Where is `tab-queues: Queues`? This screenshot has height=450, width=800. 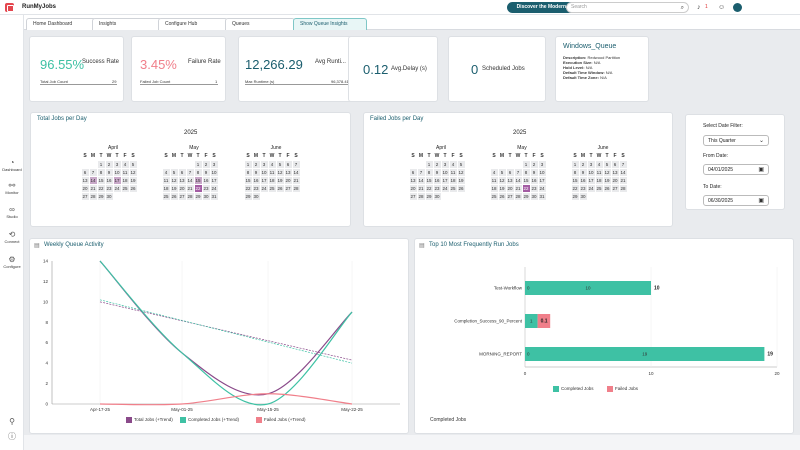 tab-queues: Queues is located at coordinates (260, 24).